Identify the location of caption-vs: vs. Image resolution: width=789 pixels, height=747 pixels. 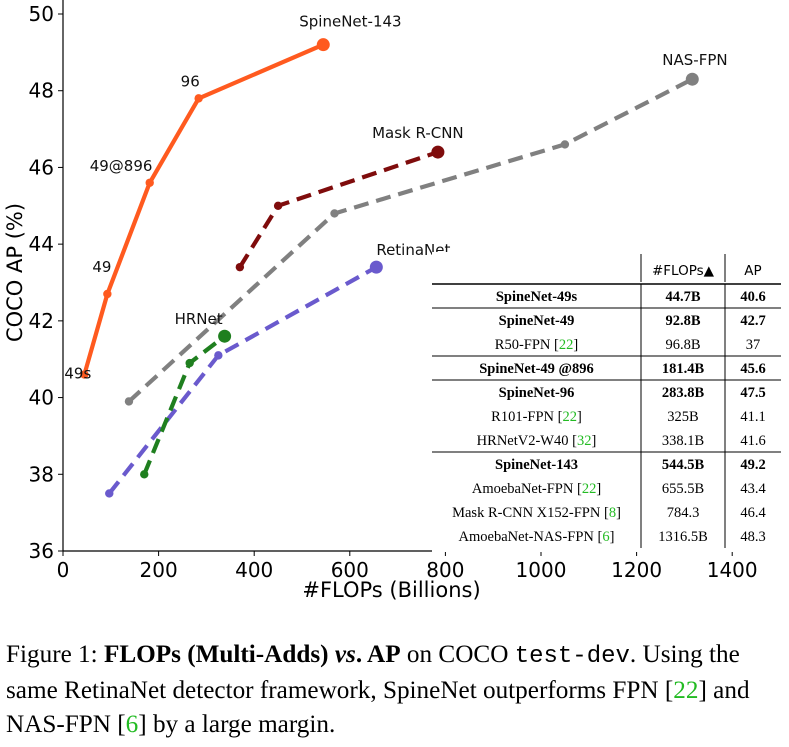
(345, 654).